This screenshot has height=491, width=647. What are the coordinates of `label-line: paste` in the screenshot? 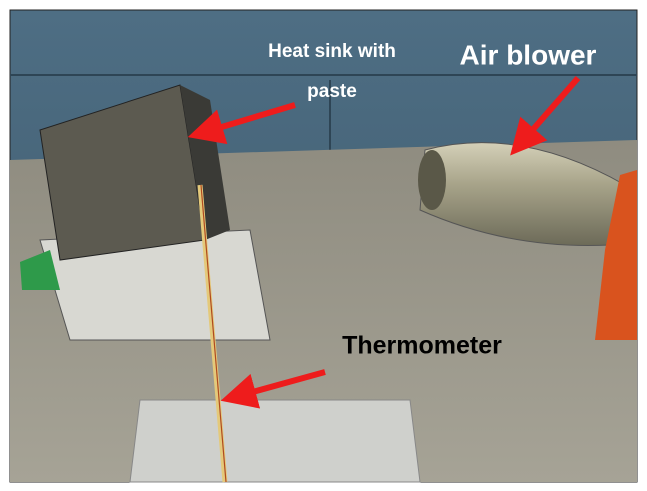 It's located at (332, 91).